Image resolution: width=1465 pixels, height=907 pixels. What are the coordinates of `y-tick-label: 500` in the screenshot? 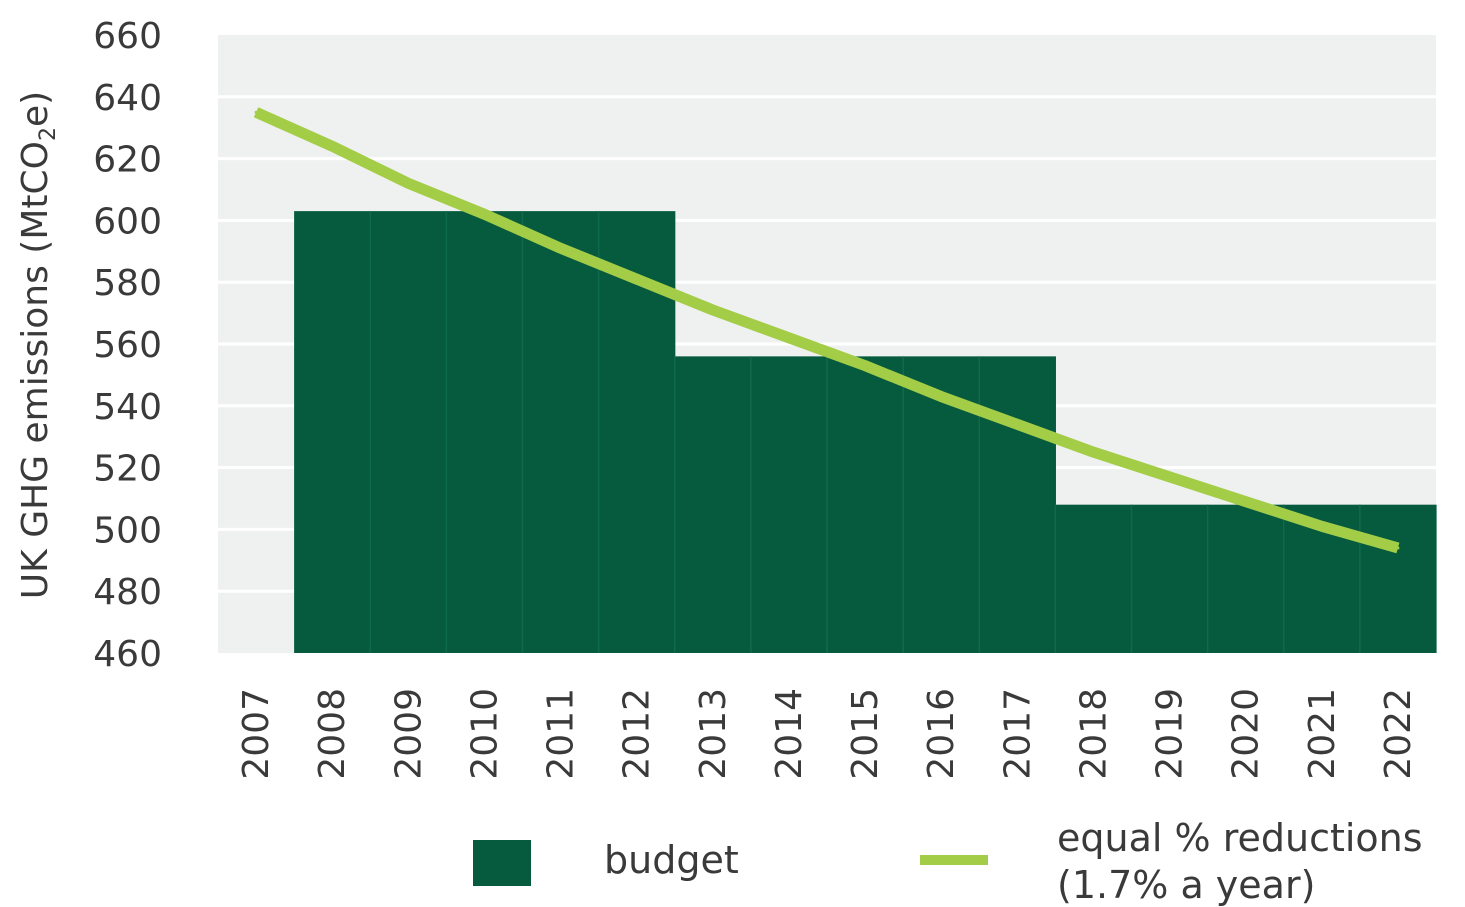 It's located at (127, 530).